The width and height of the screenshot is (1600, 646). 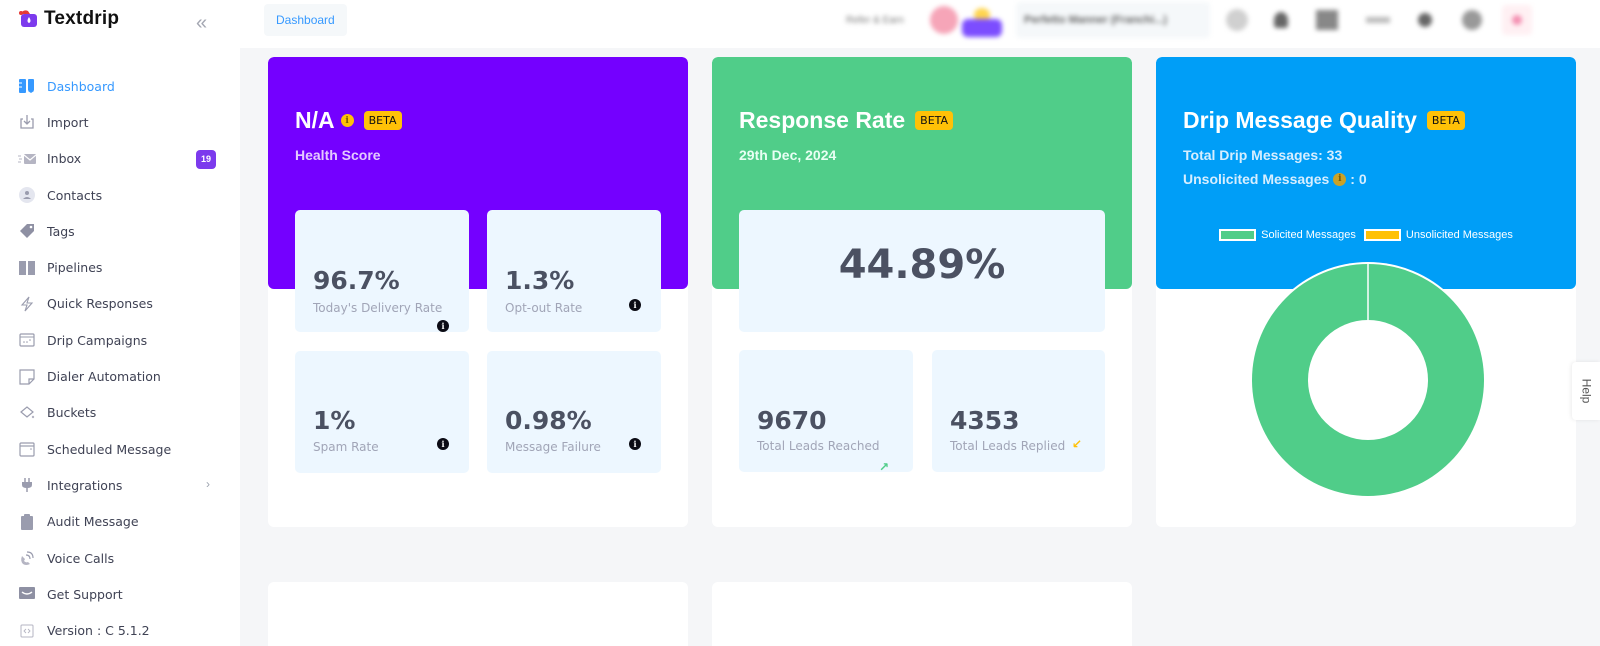 I want to click on account-selector: Perfetto Manner (Franchi...), so click(x=1113, y=20).